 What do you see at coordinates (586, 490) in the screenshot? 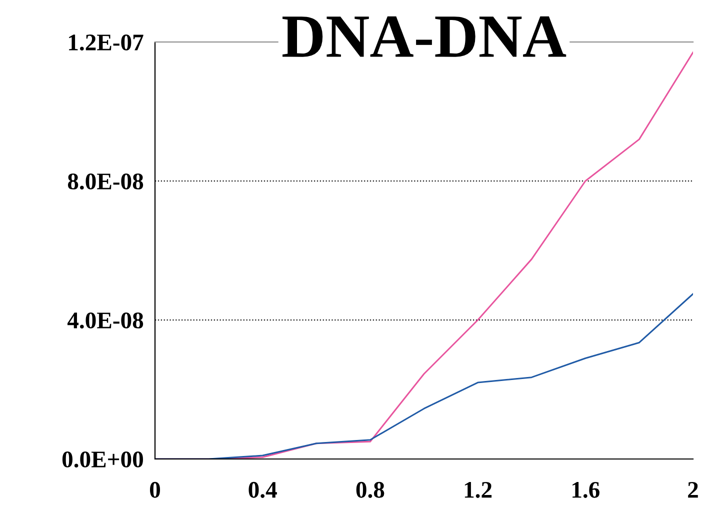
I see `x-tick-label: 1.6` at bounding box center [586, 490].